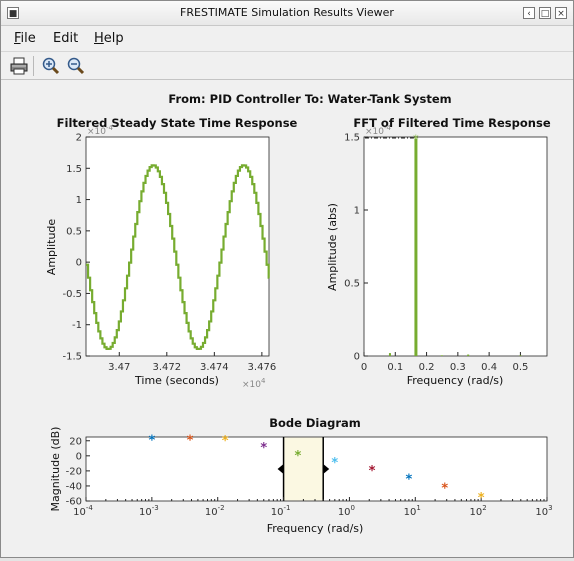  I want to click on time-plot-title: Filtered Steady State Time Response, so click(177, 123).